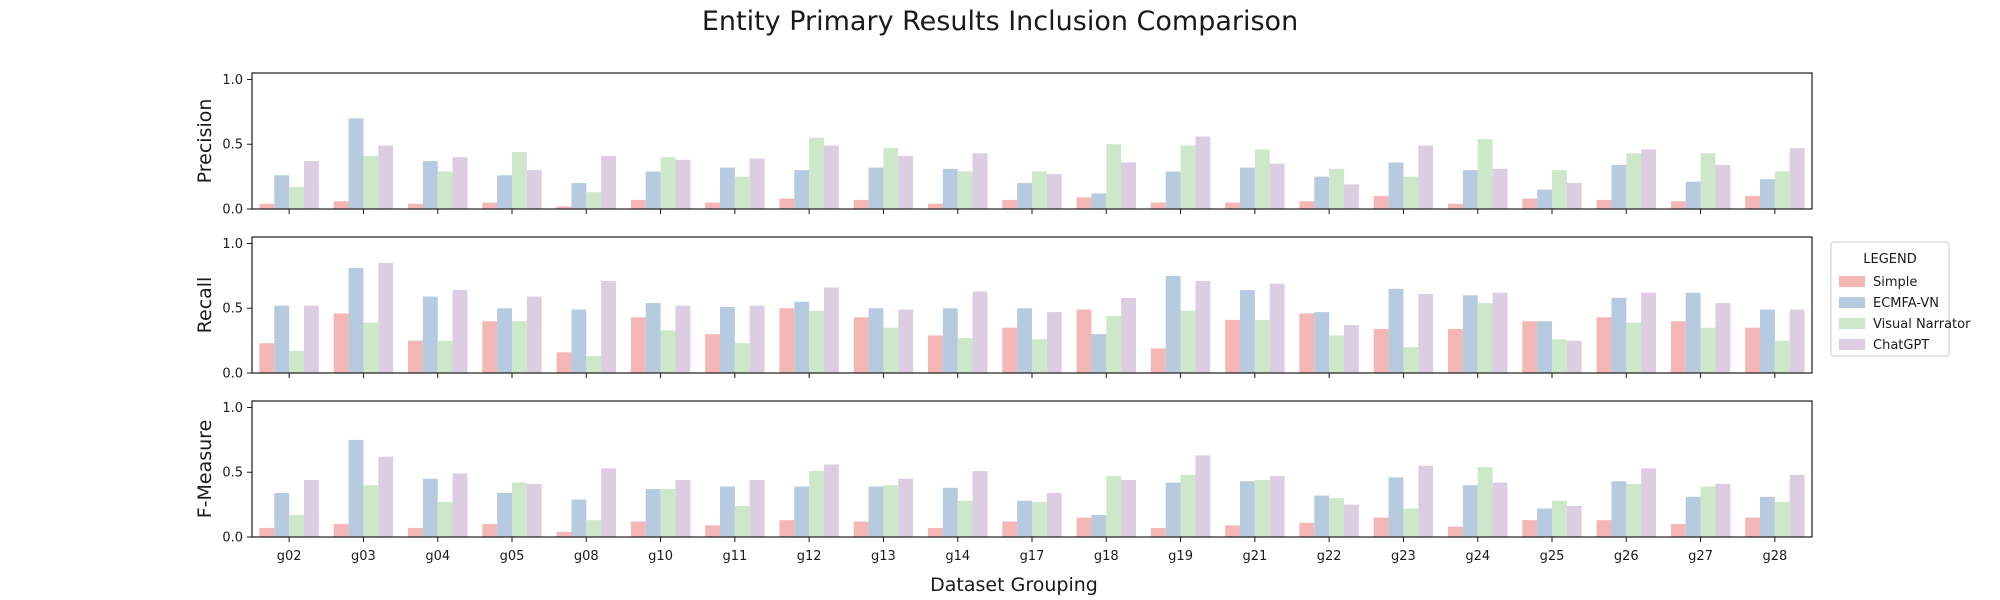  What do you see at coordinates (371, 347) in the screenshot?
I see `bar-visual-narrator-g03` at bounding box center [371, 347].